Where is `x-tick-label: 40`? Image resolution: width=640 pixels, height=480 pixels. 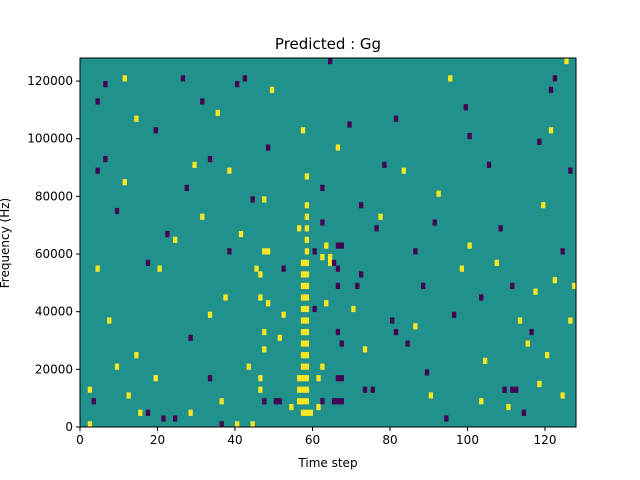 x-tick-label: 40 is located at coordinates (234, 440).